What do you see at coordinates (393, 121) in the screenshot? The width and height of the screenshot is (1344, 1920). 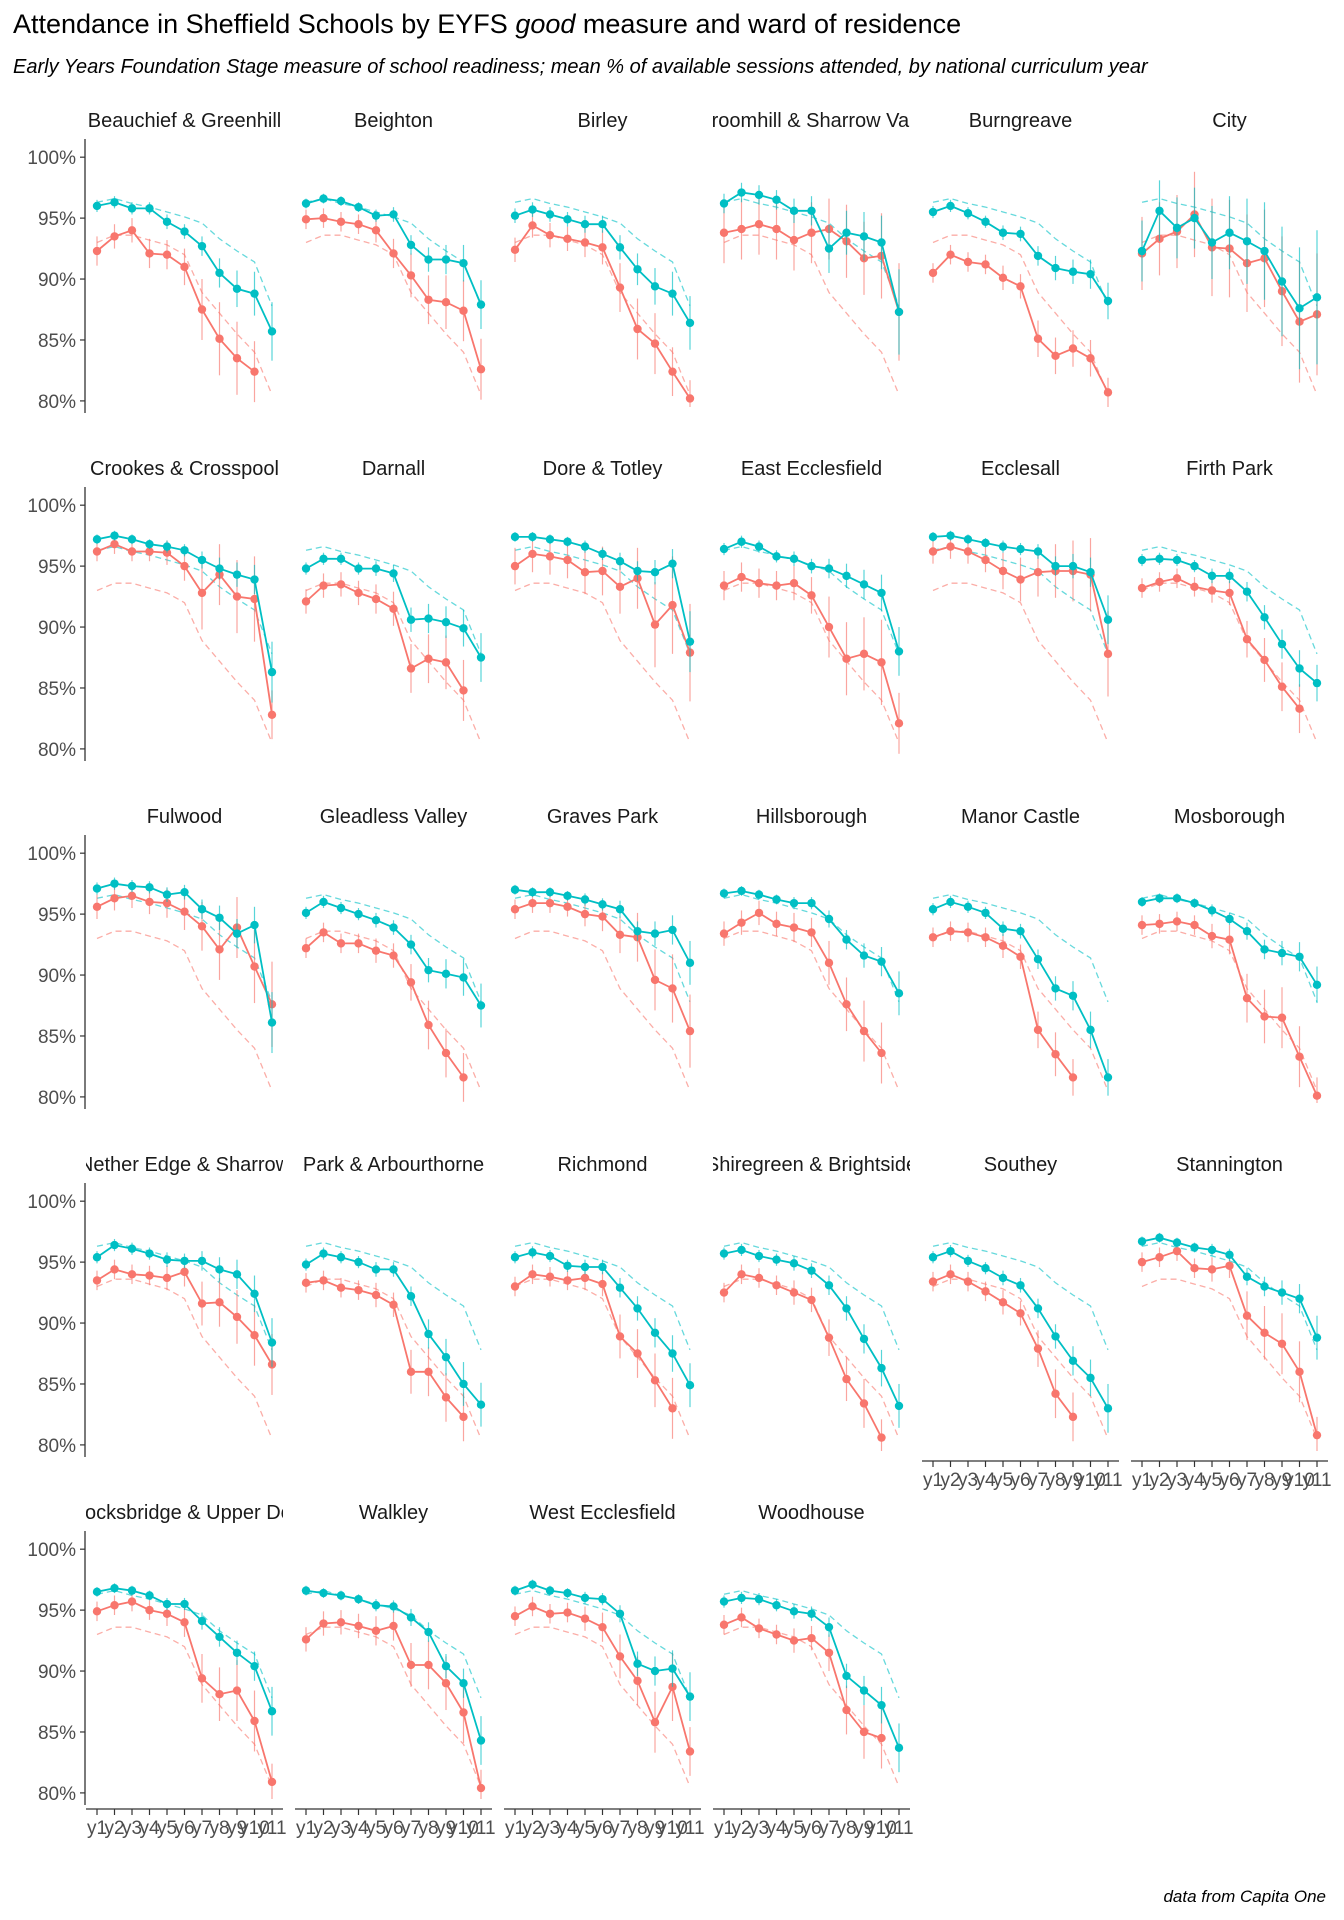 I see `facet-strip-label: Beighton` at bounding box center [393, 121].